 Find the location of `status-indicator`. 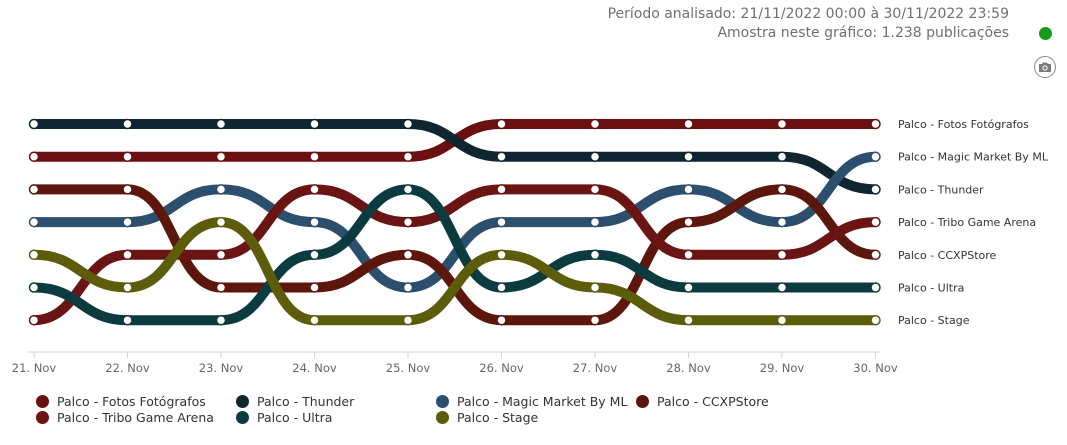

status-indicator is located at coordinates (1045, 33).